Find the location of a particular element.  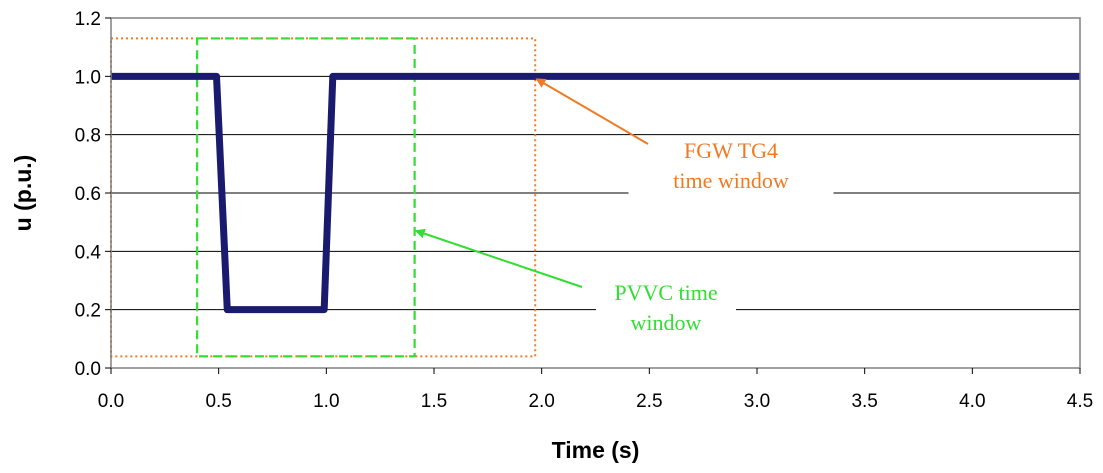

x-tick-label: 4.5 is located at coordinates (1080, 401).